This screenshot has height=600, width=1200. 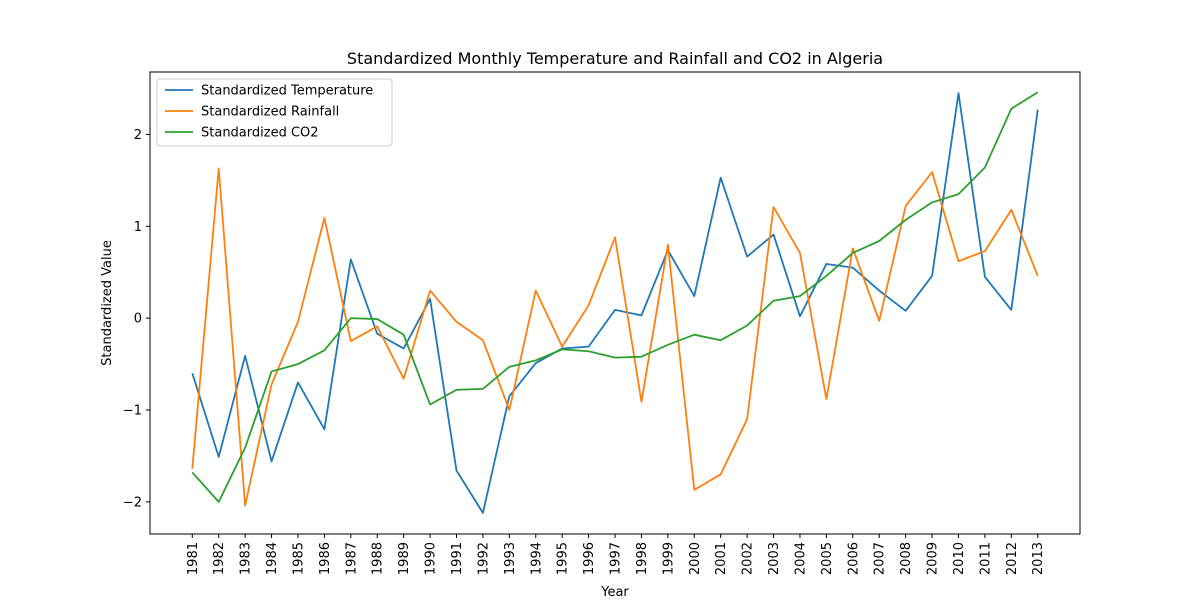 I want to click on x-tick-label: 2005, so click(x=827, y=558).